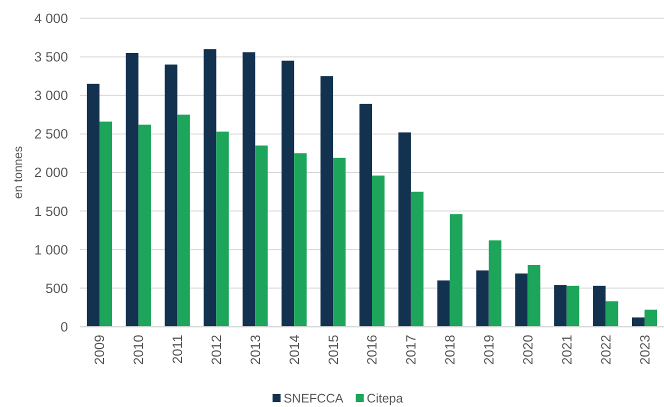 Image resolution: width=664 pixels, height=407 pixels. What do you see at coordinates (51, 134) in the screenshot?
I see `y-tick-label: 2 500` at bounding box center [51, 134].